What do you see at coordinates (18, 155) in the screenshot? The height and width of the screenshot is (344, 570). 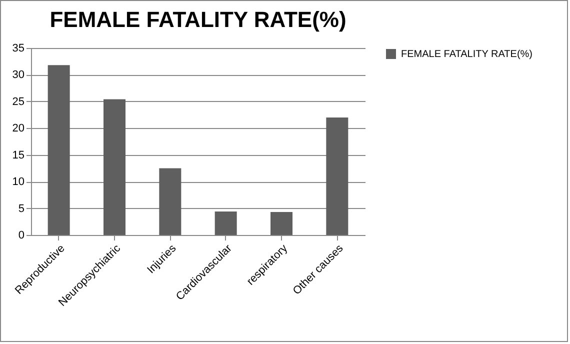 I see `y-tick-label: 15` at bounding box center [18, 155].